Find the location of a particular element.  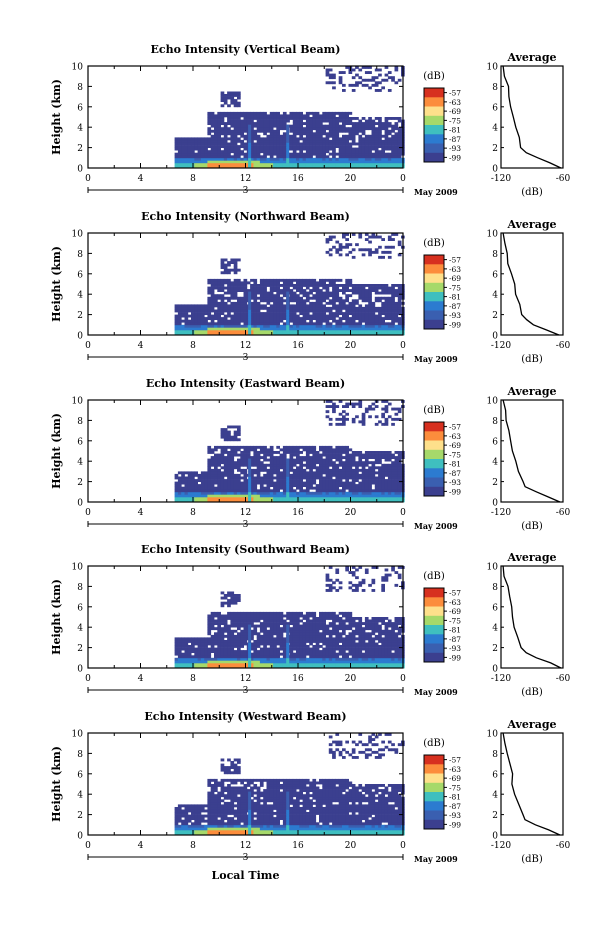

y-tick-label: 2 is located at coordinates (80, 149).